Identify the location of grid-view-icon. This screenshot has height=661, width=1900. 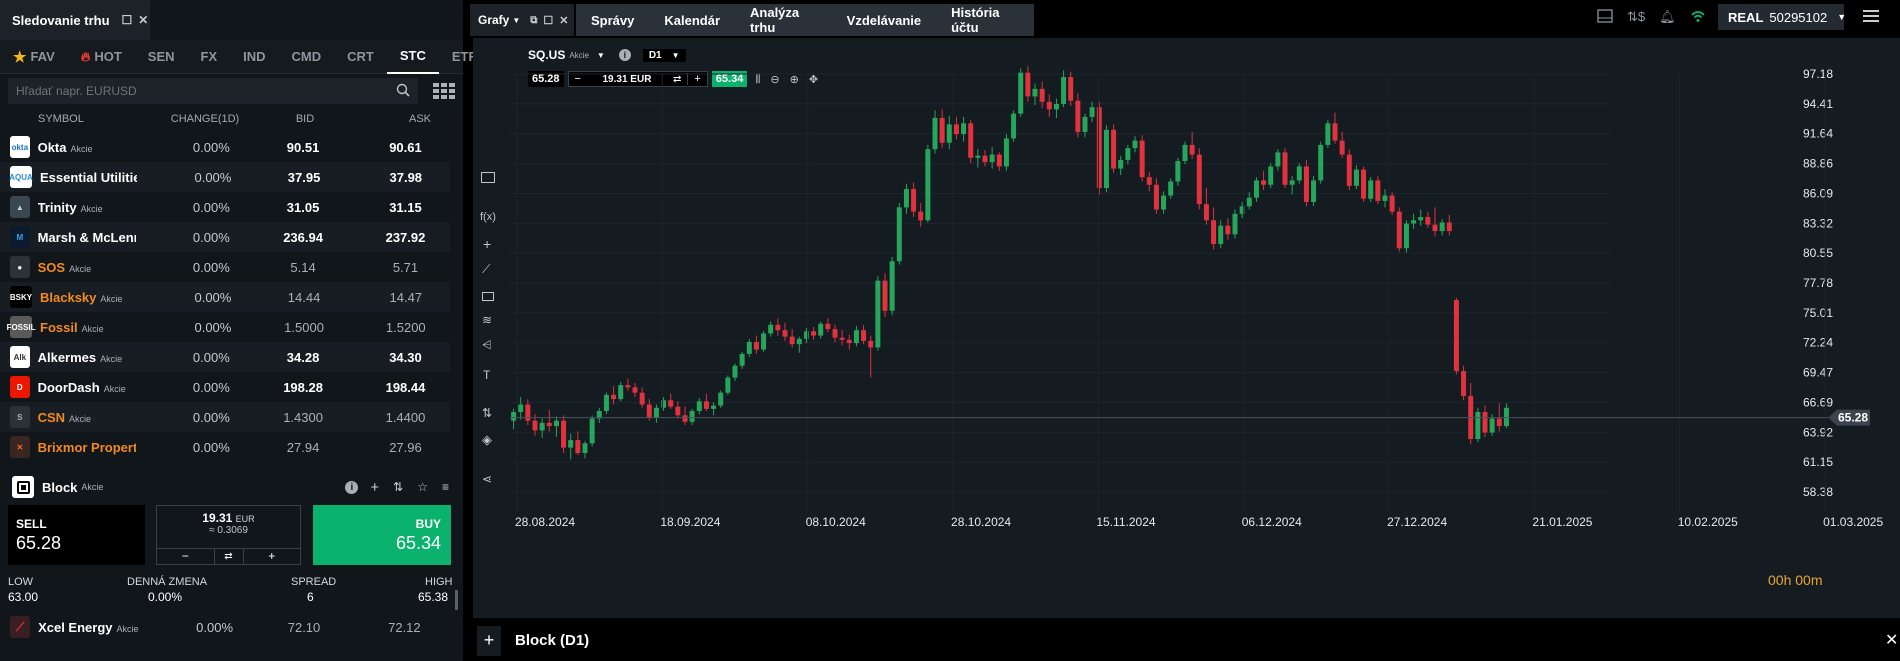
(444, 91).